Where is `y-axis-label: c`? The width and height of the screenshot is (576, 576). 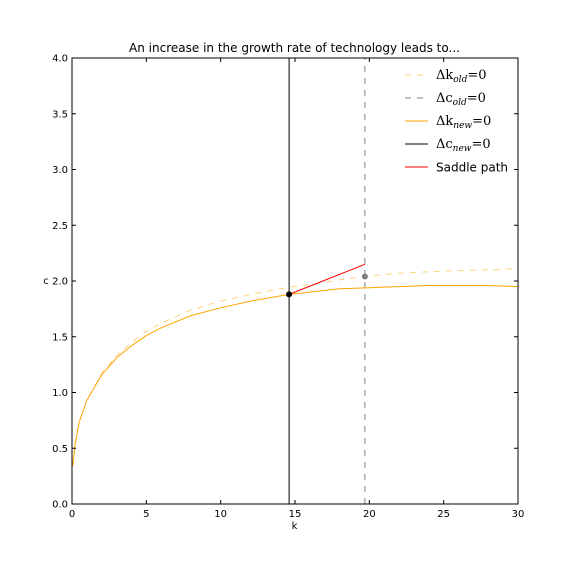
y-axis-label: c is located at coordinates (46, 281).